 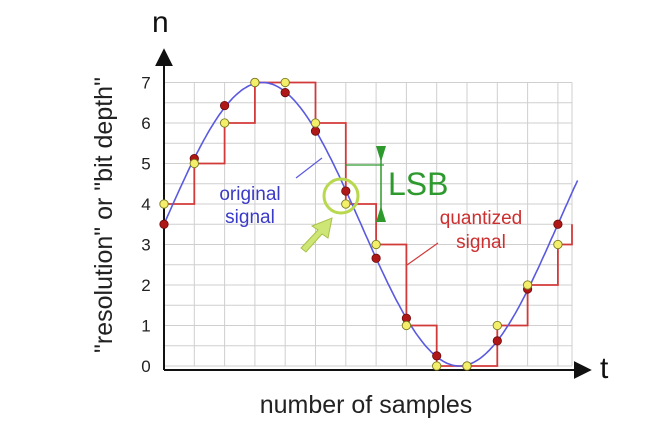 I want to click on x-axis-title: number of samples, so click(x=366, y=405).